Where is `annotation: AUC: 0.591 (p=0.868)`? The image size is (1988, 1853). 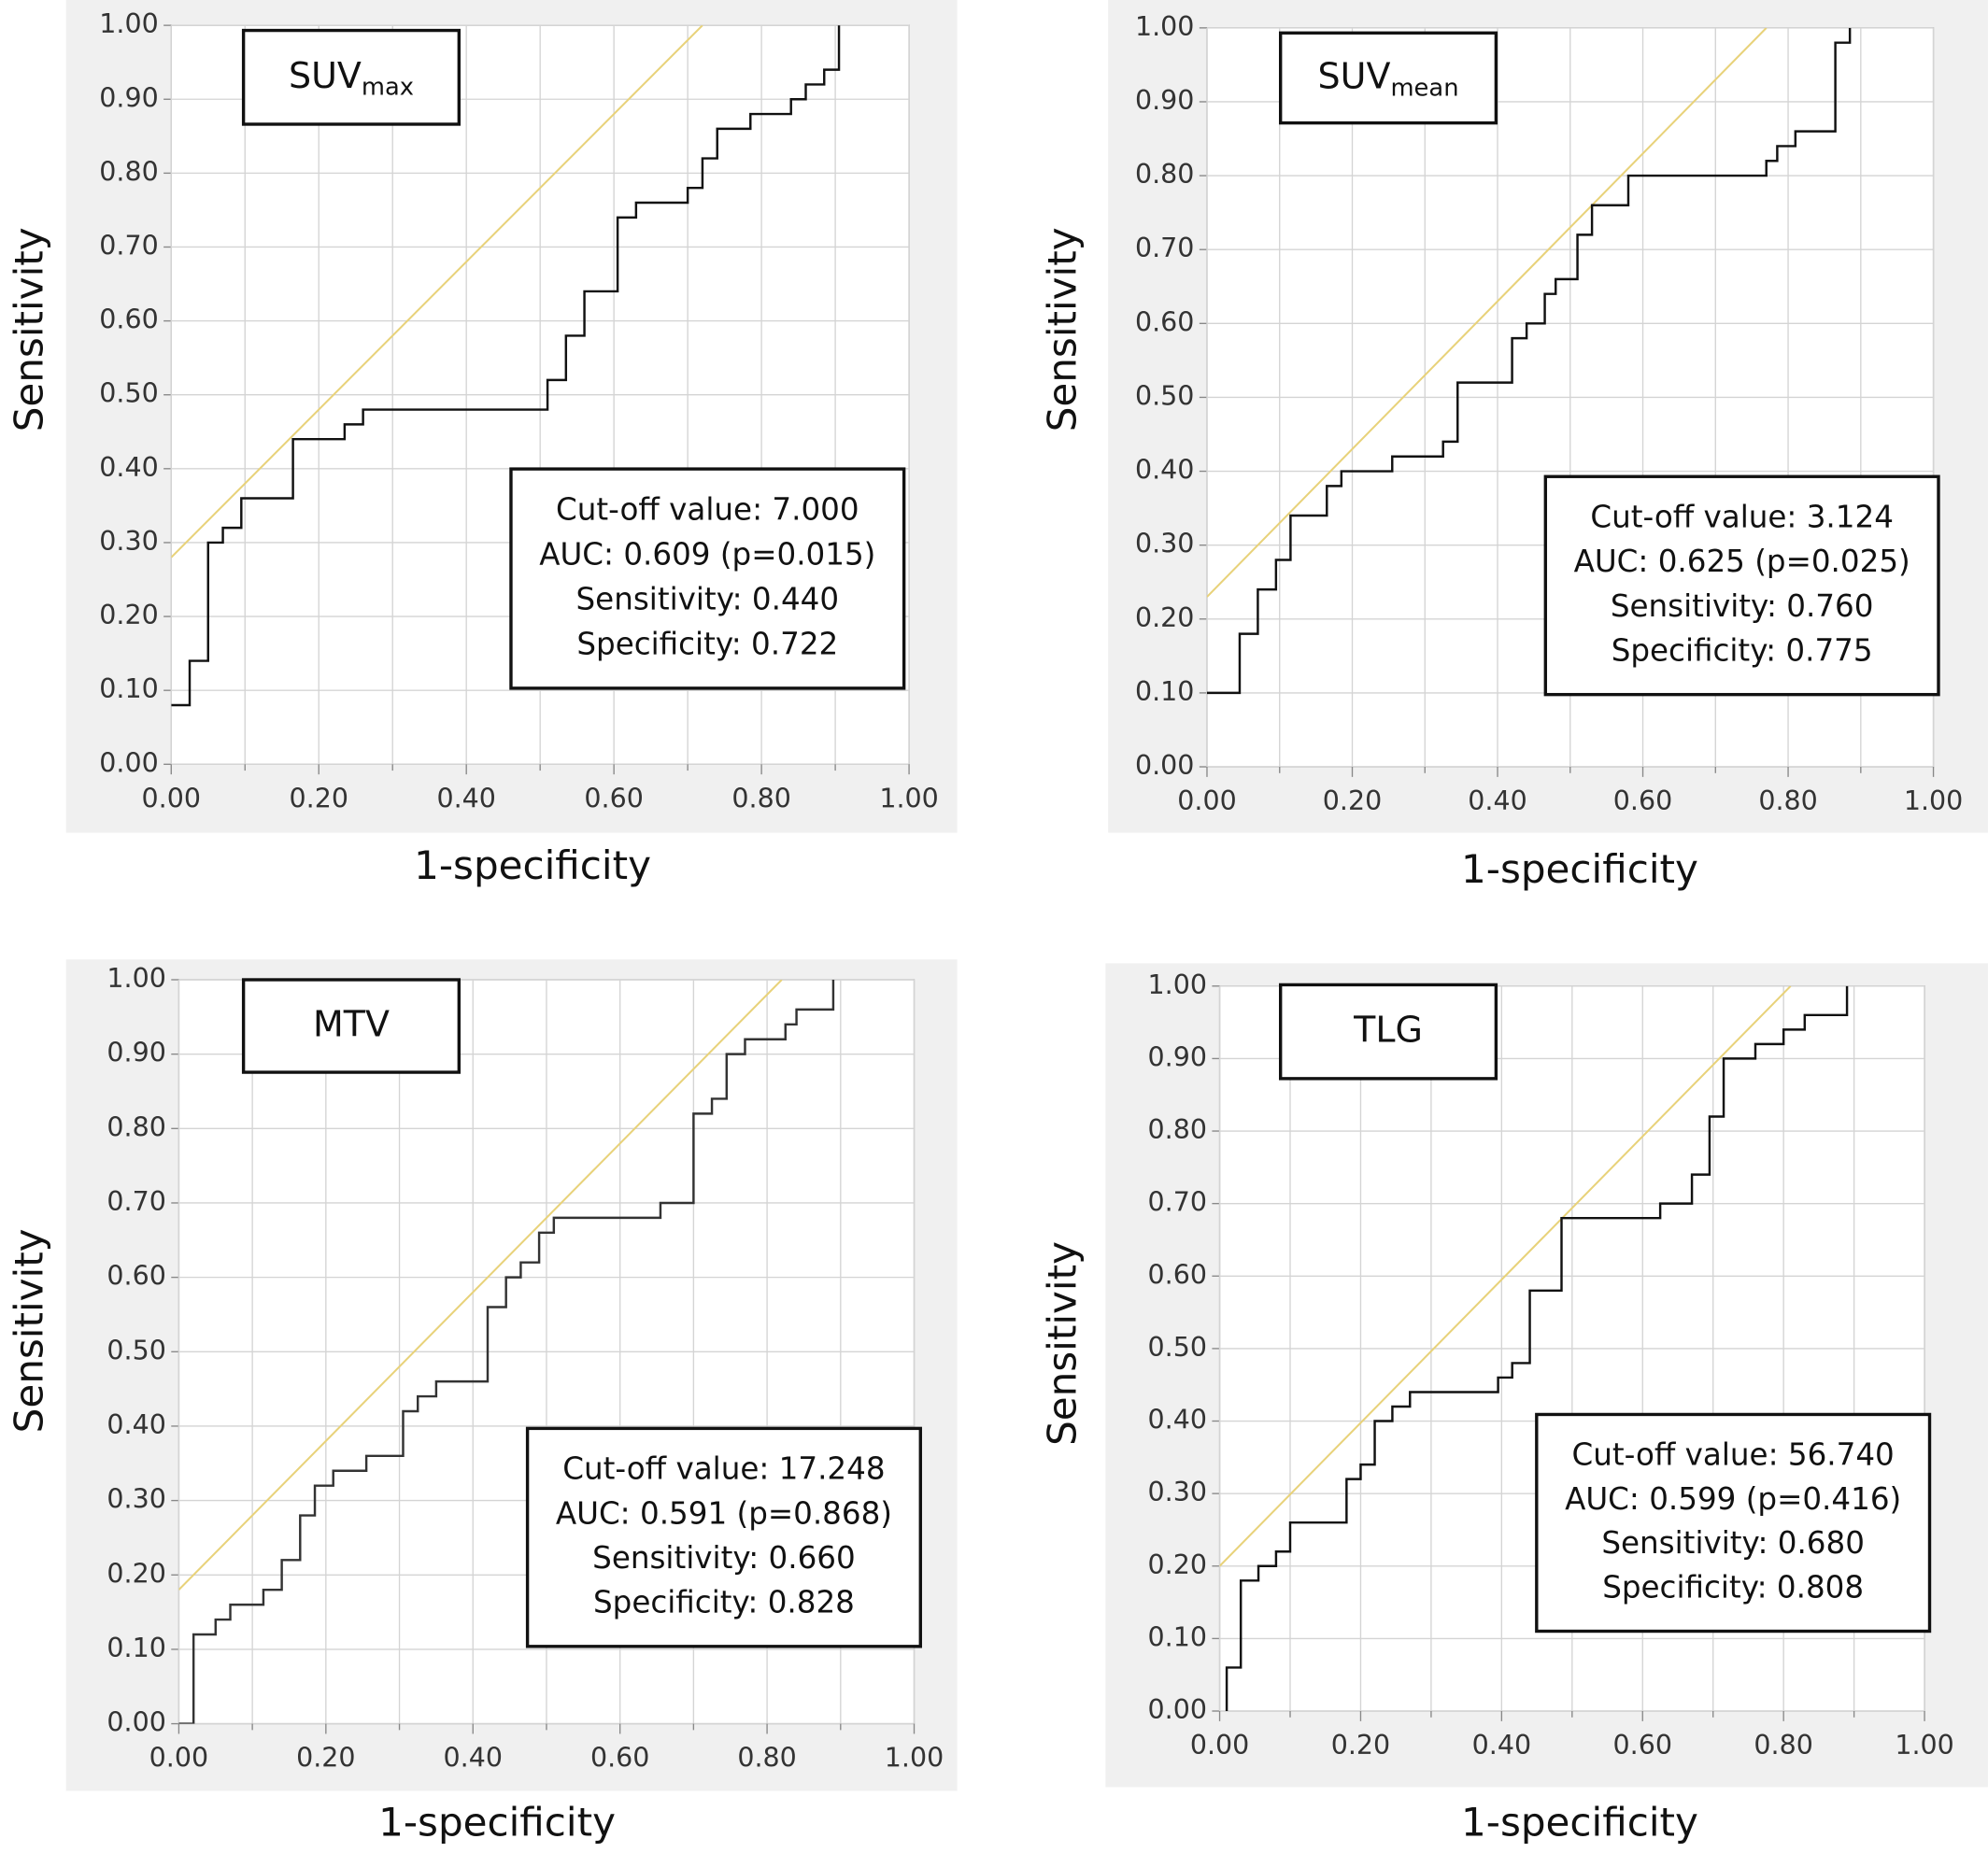
annotation: AUC: 0.591 (p=0.868) is located at coordinates (724, 1513).